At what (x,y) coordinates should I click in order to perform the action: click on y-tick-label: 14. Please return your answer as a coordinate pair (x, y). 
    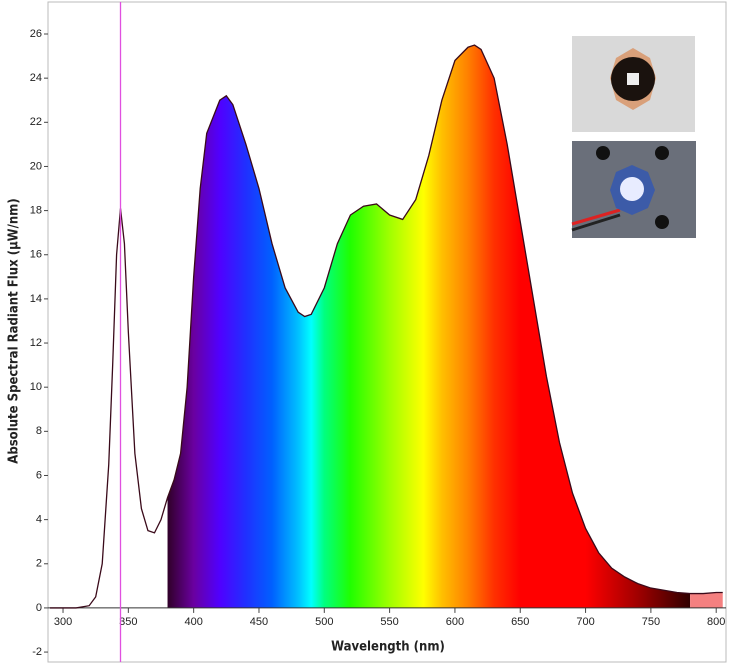
    Looking at the image, I should click on (36, 299).